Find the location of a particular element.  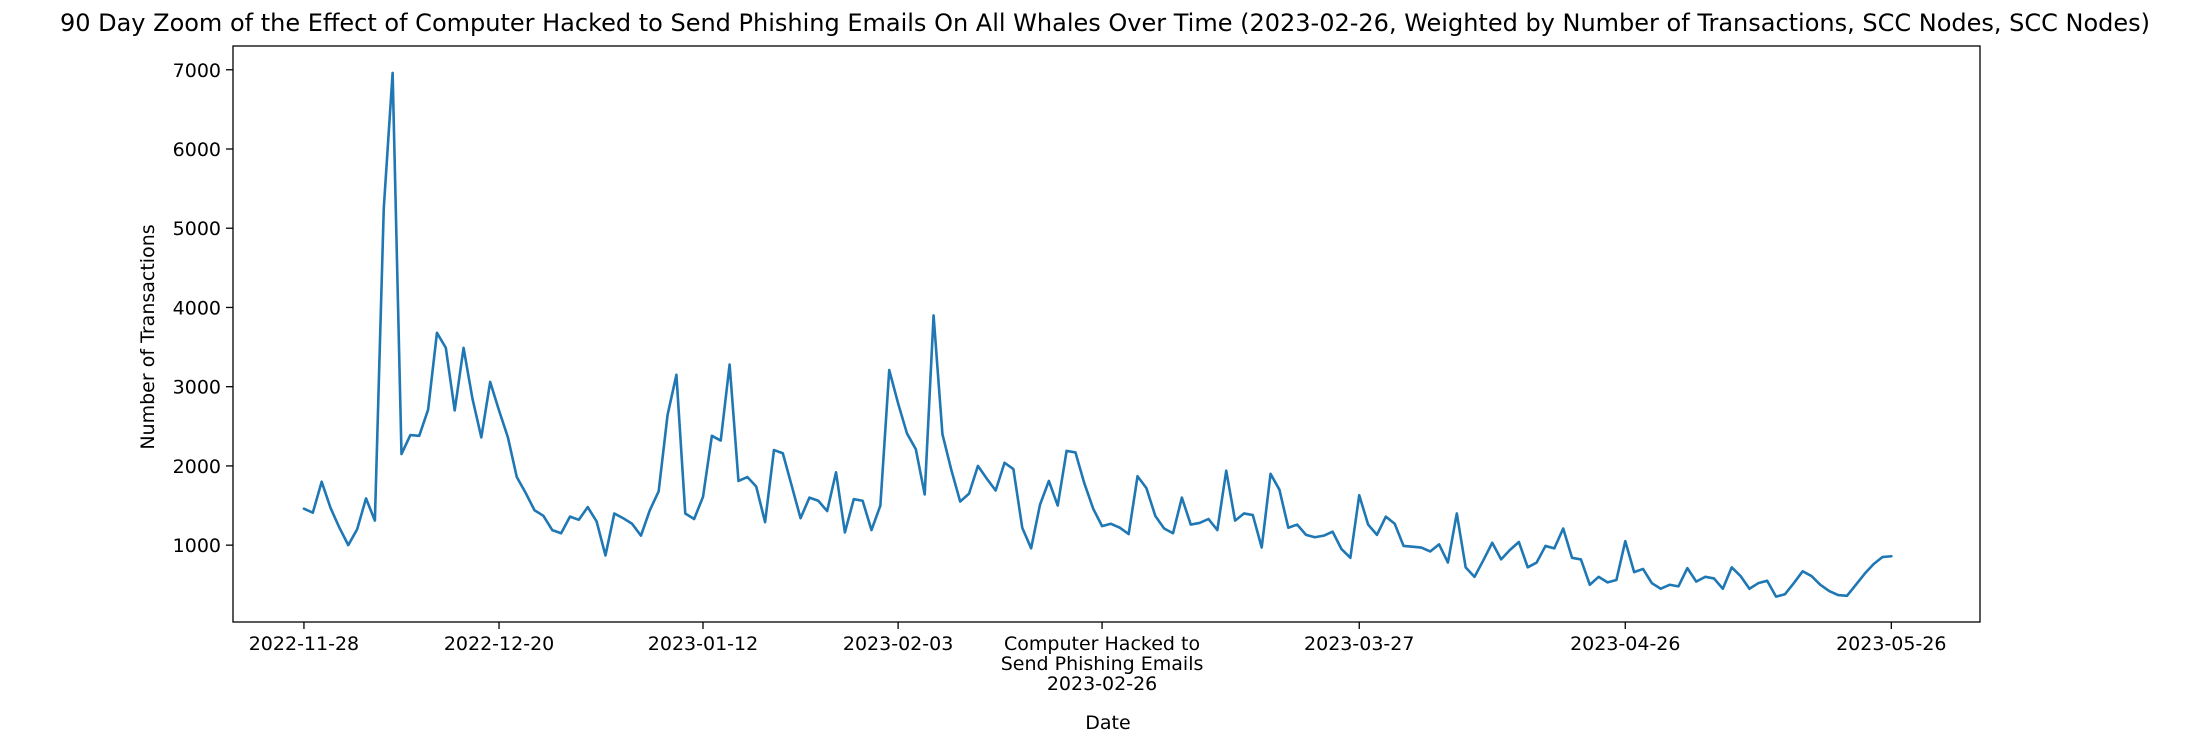

y-axis-label: Number of Transactions is located at coordinates (148, 336).